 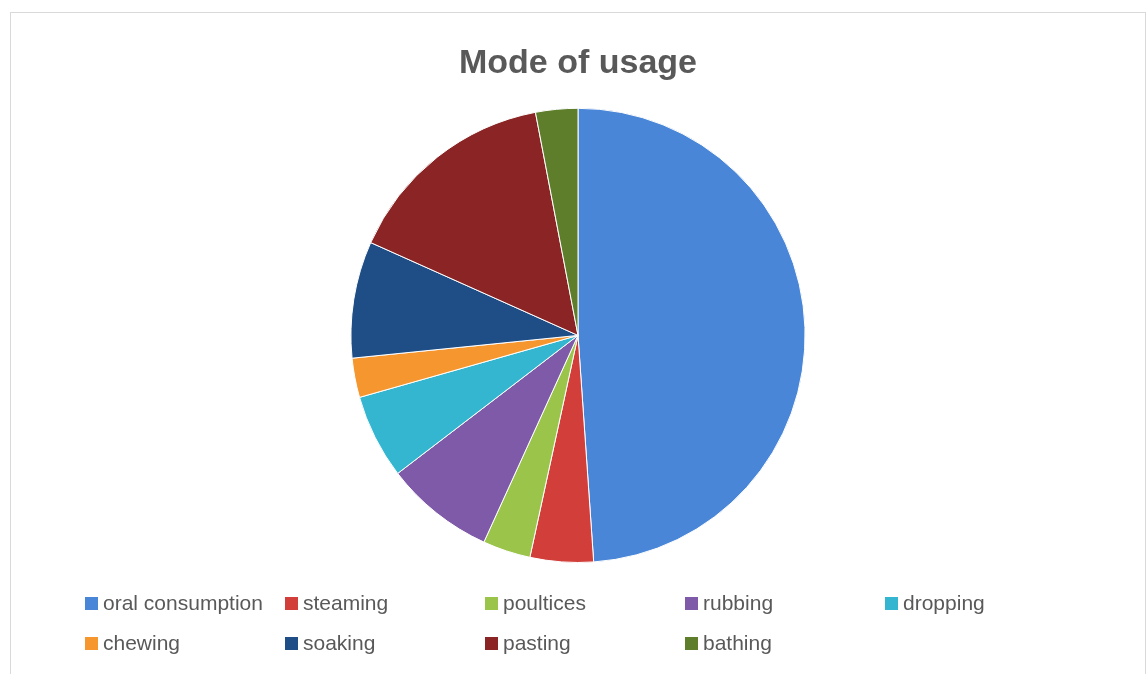 What do you see at coordinates (737, 643) in the screenshot?
I see `legend-label: bathing` at bounding box center [737, 643].